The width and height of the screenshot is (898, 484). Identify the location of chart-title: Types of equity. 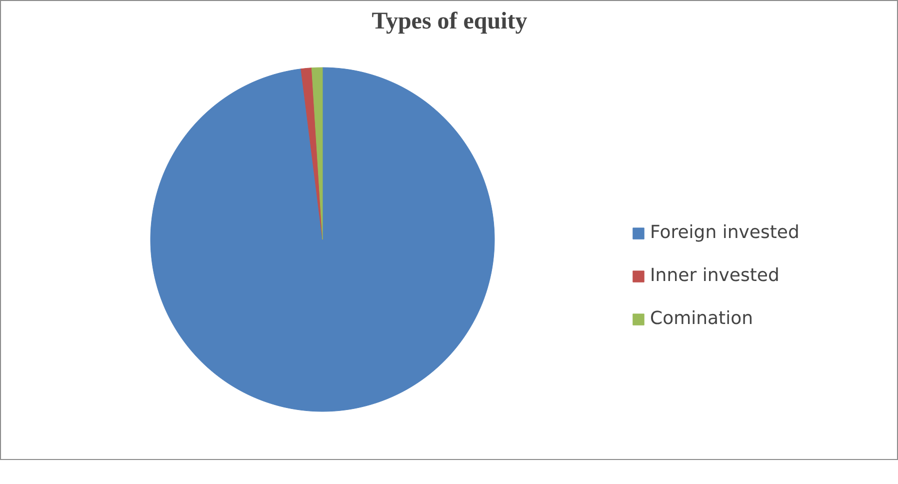
(450, 21).